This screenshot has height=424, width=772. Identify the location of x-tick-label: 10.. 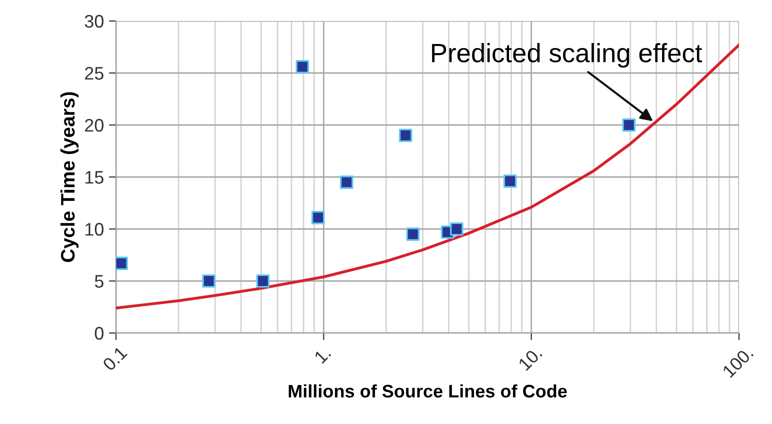
(530, 358).